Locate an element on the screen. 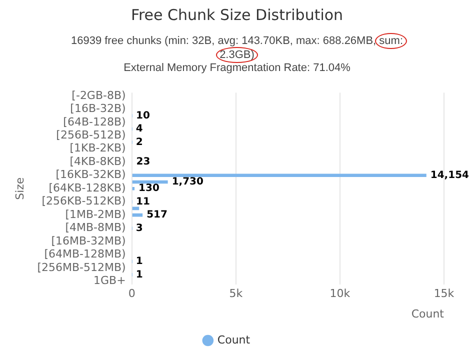 Image resolution: width=474 pixels, height=356 pixels. x-tick-label: 10k is located at coordinates (340, 293).